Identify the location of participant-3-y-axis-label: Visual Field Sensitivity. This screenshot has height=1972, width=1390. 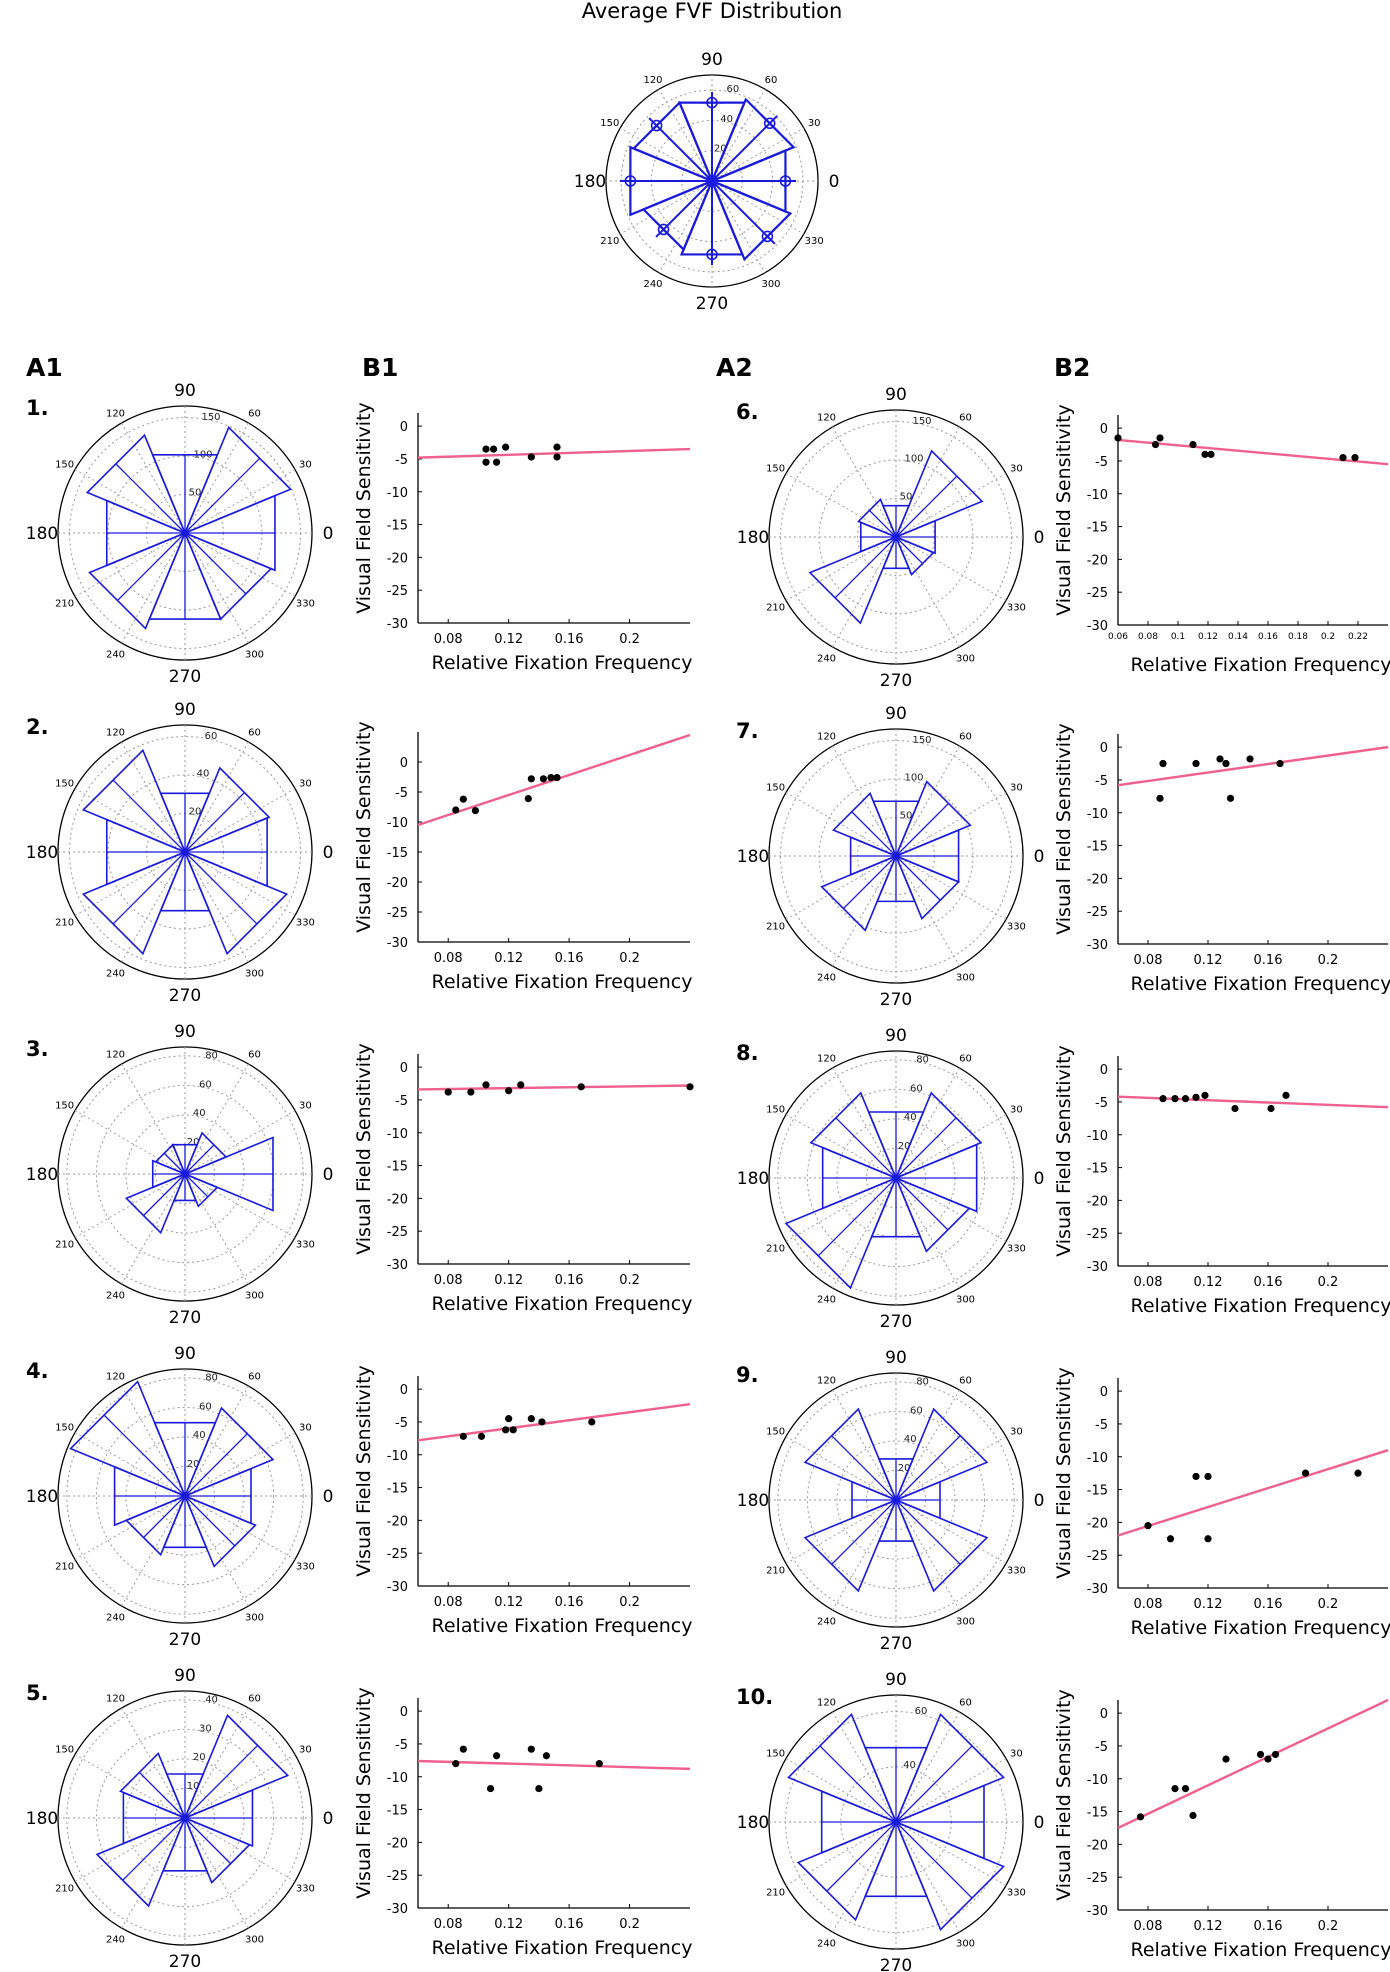
(364, 1149).